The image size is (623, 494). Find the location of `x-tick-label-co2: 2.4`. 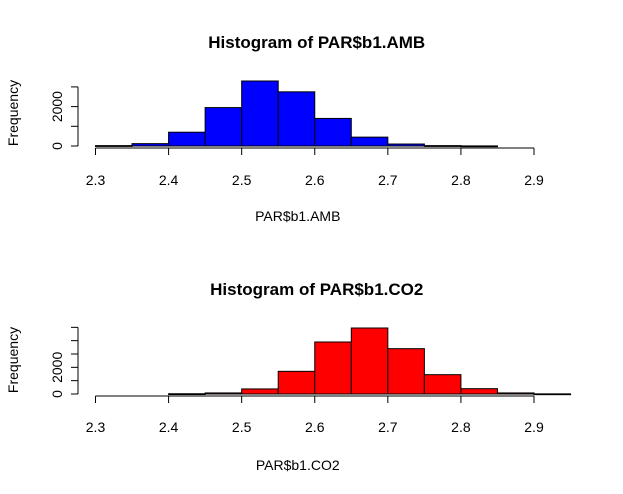

x-tick-label-co2: 2.4 is located at coordinates (169, 427).